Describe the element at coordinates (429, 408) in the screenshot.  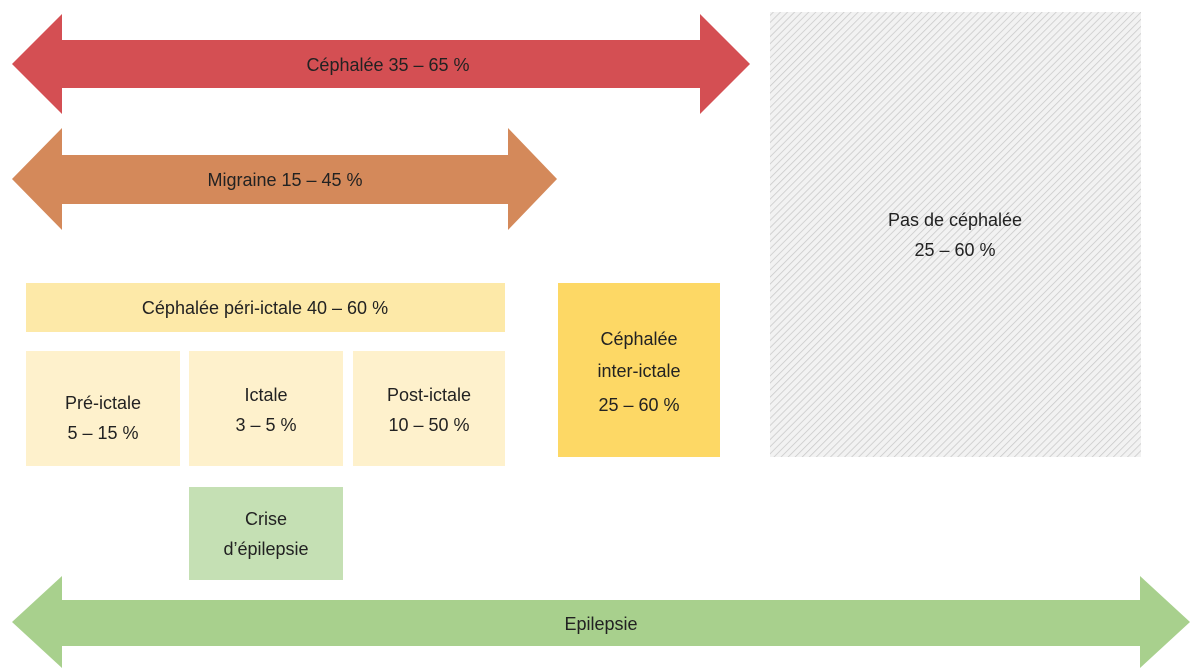
I see `post-ictale-box` at that location.